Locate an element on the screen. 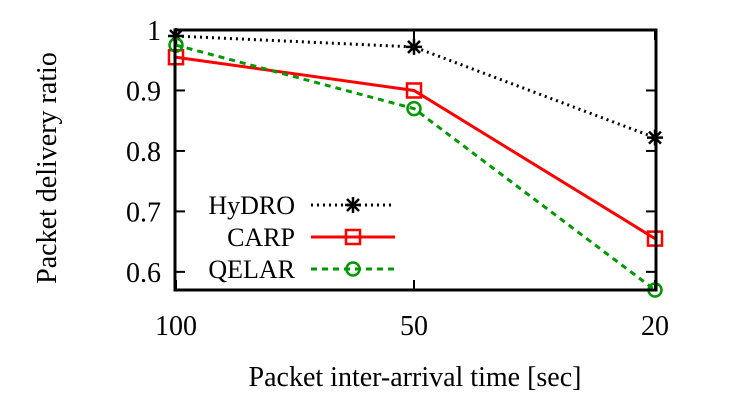  data-point-qelar is located at coordinates (414, 108).